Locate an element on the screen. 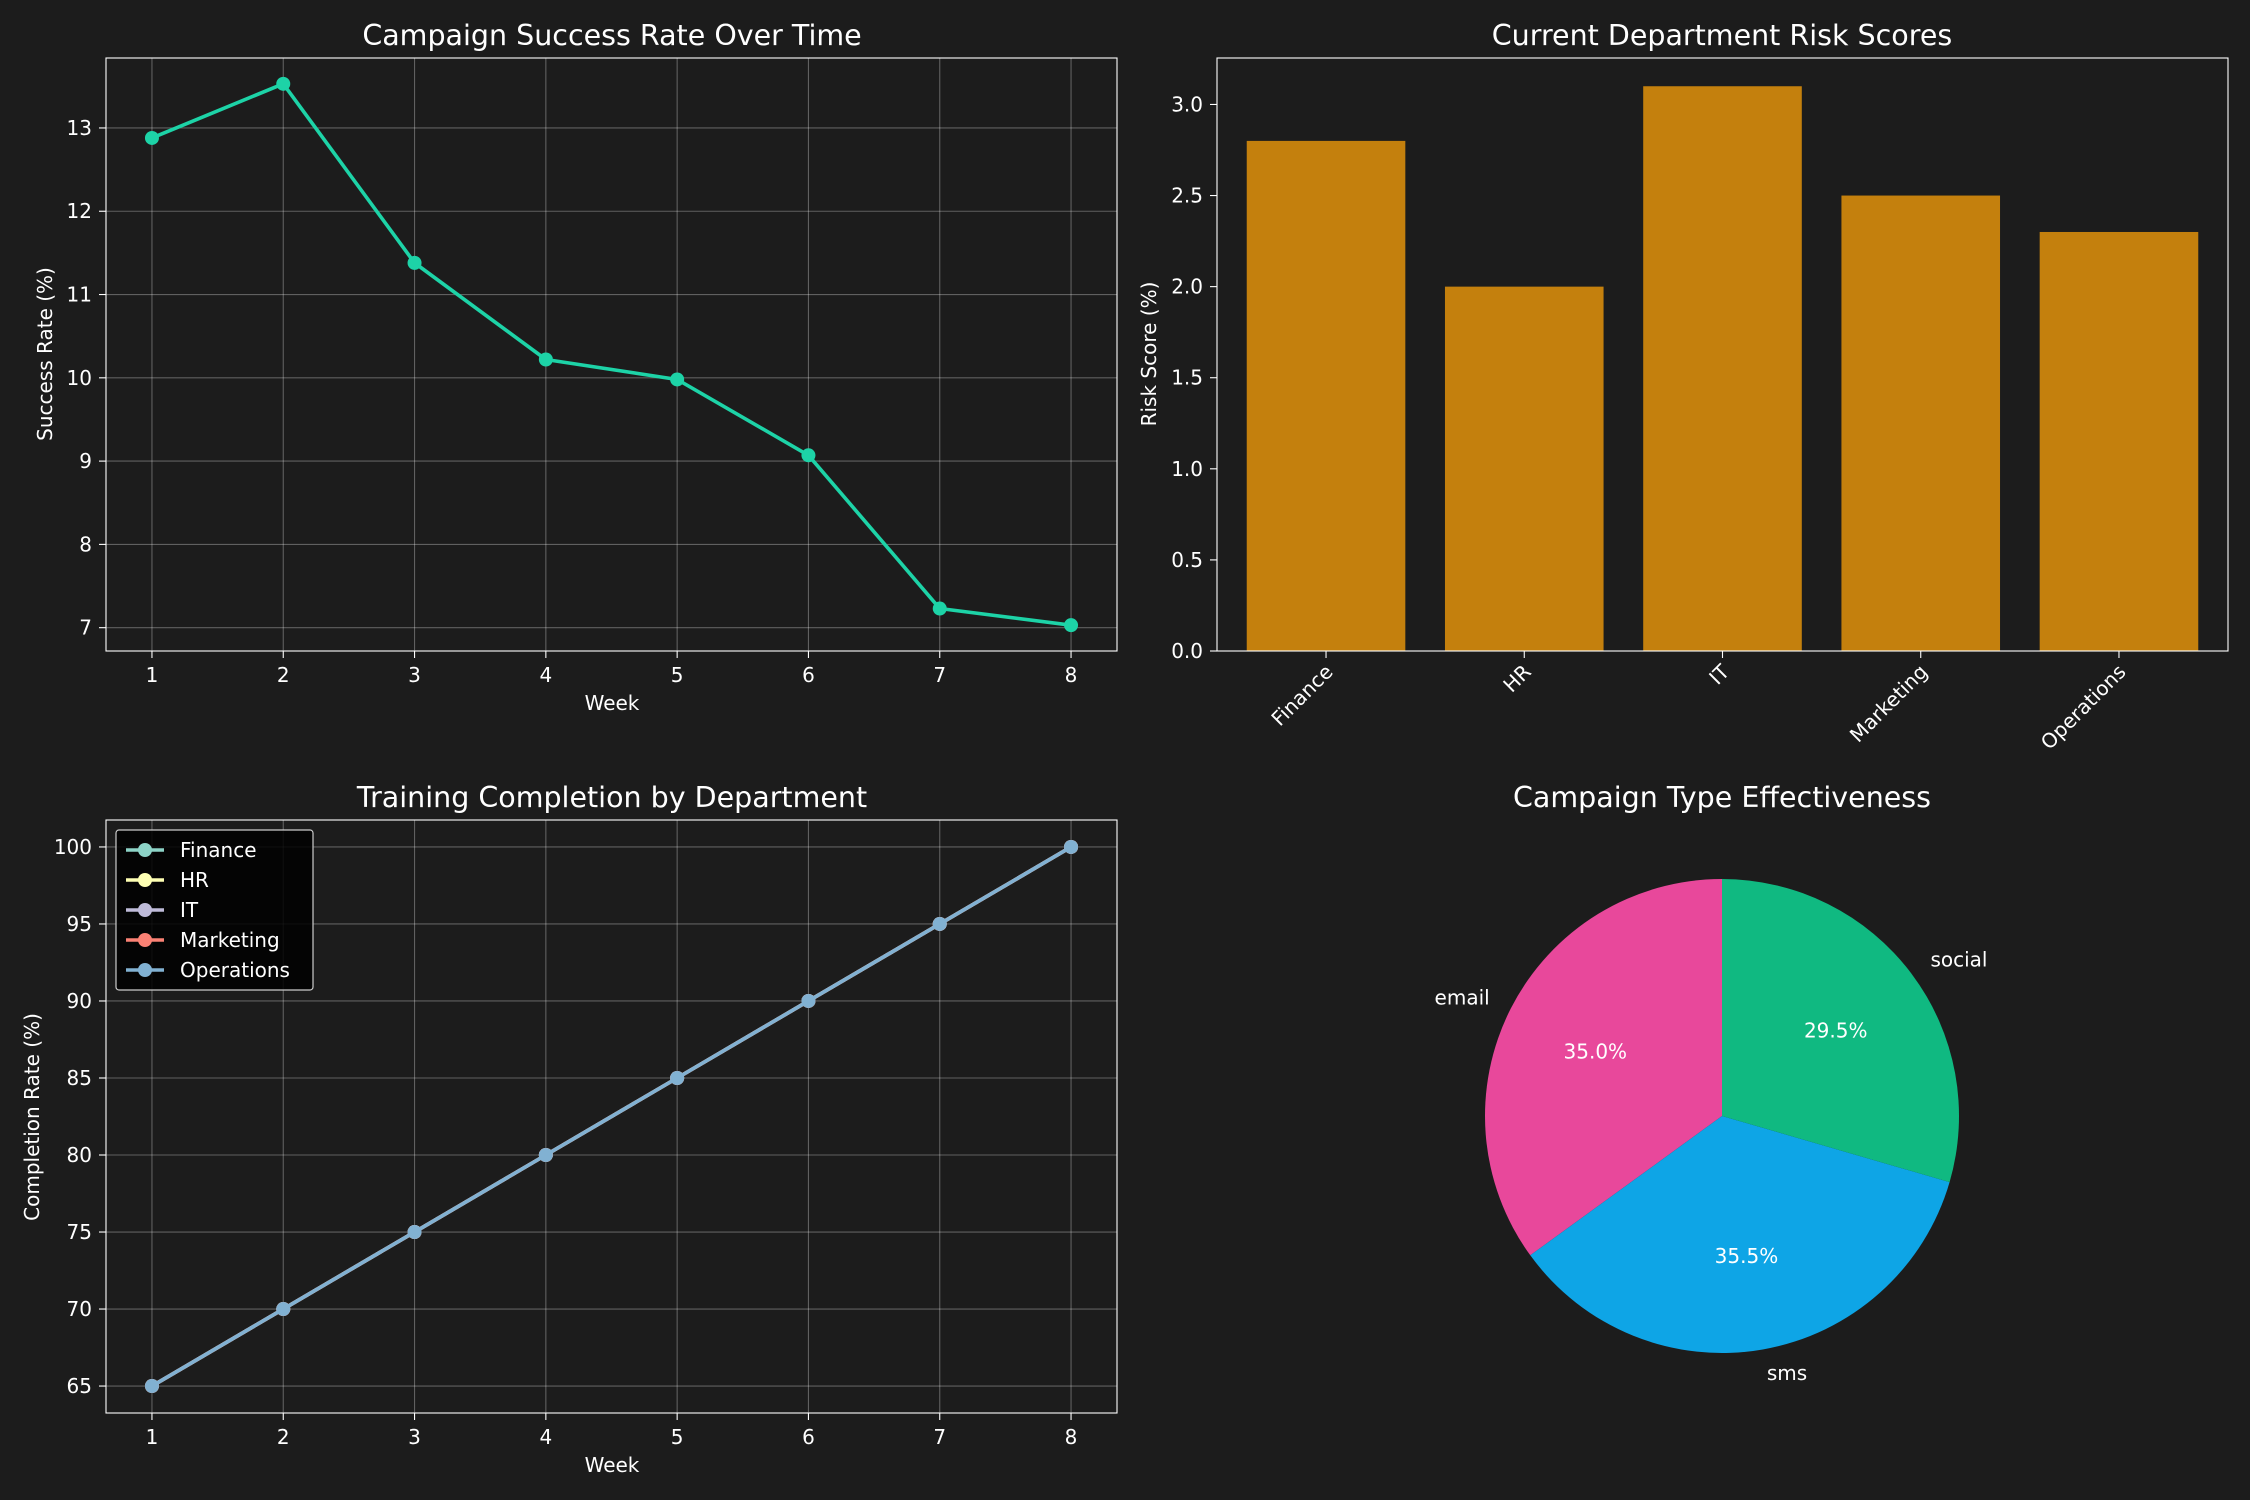 This screenshot has height=1500, width=2250. legend-label-marketing: Marketing is located at coordinates (230, 940).